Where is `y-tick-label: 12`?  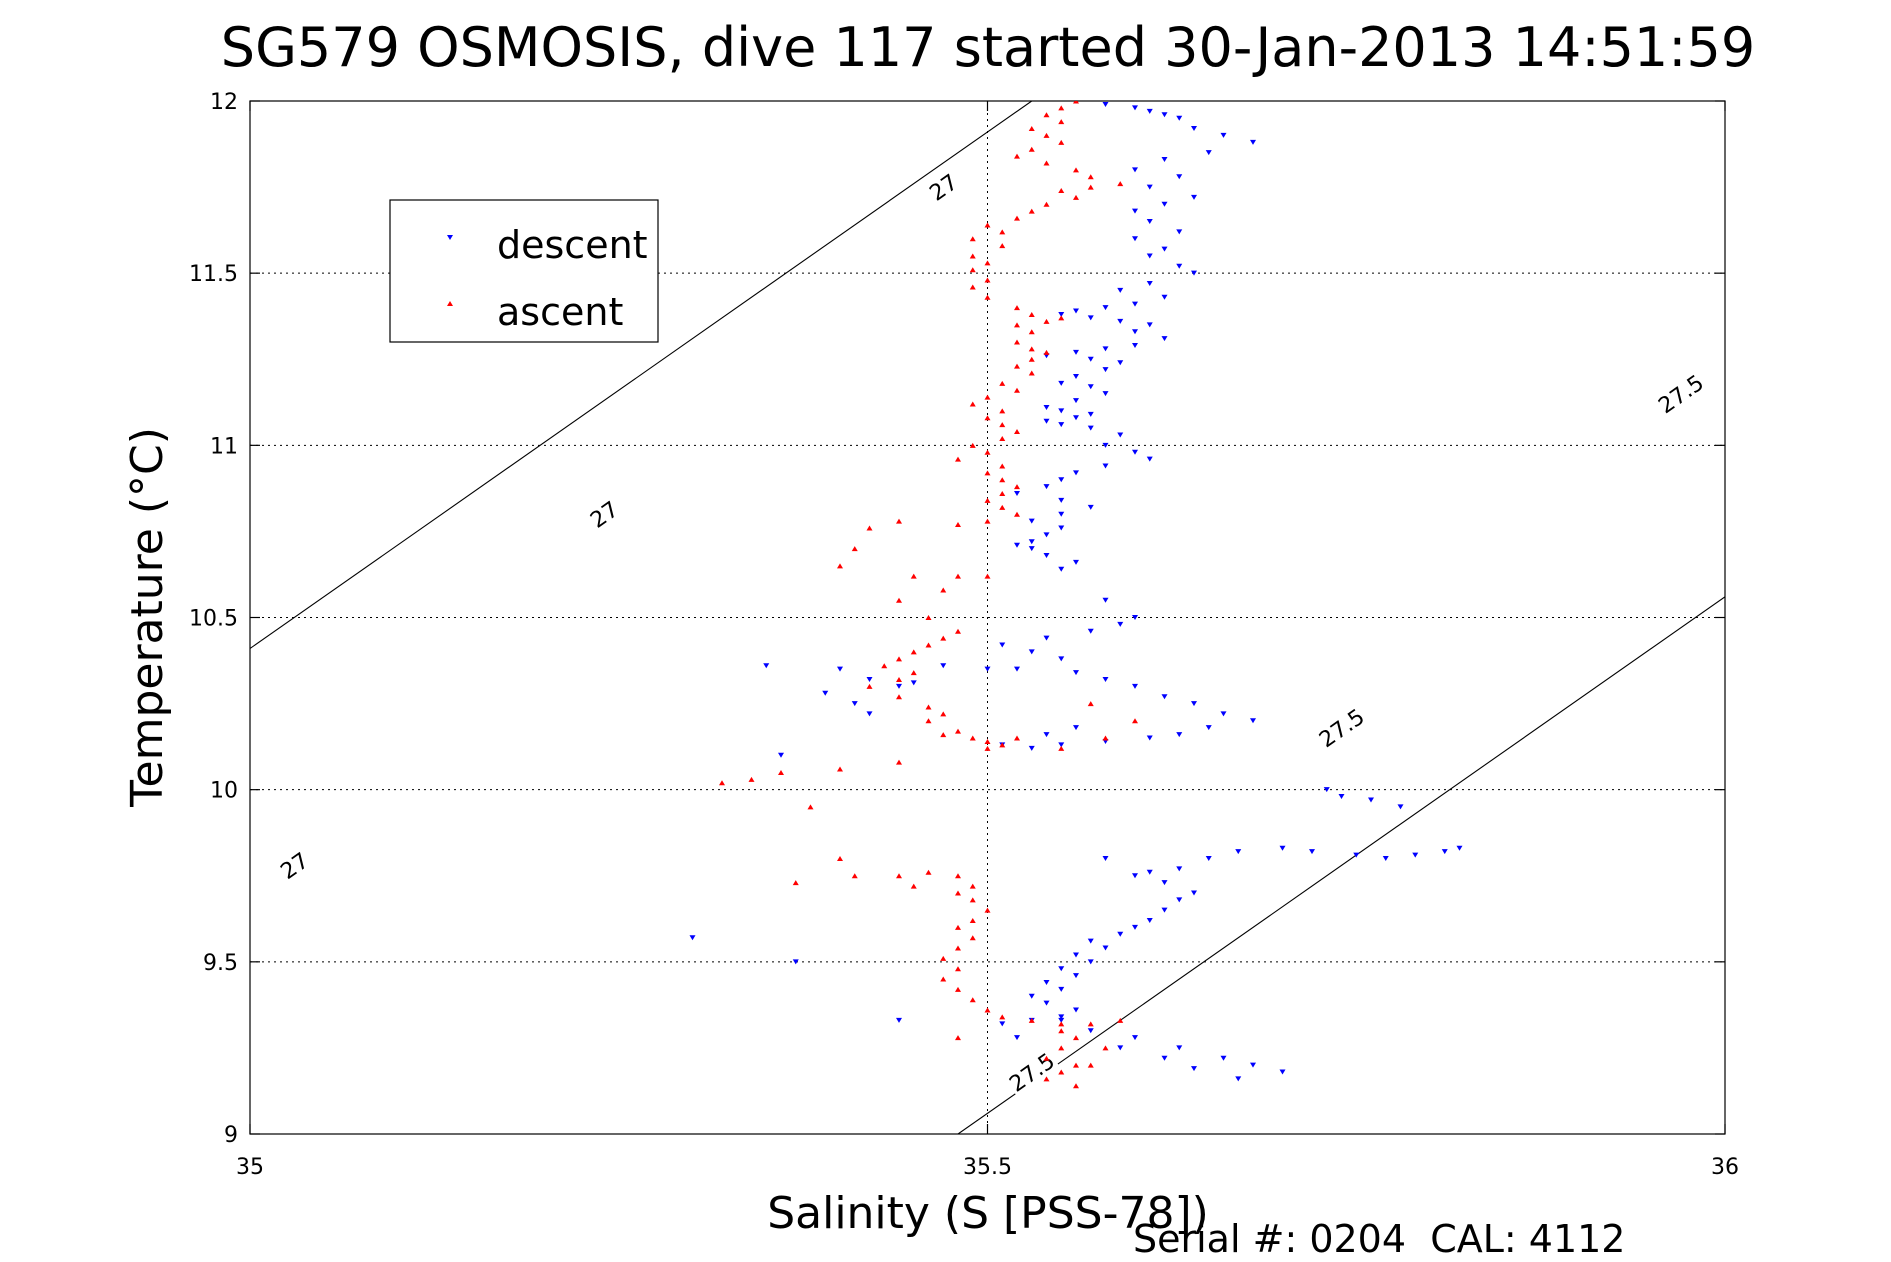
y-tick-label: 12 is located at coordinates (224, 102).